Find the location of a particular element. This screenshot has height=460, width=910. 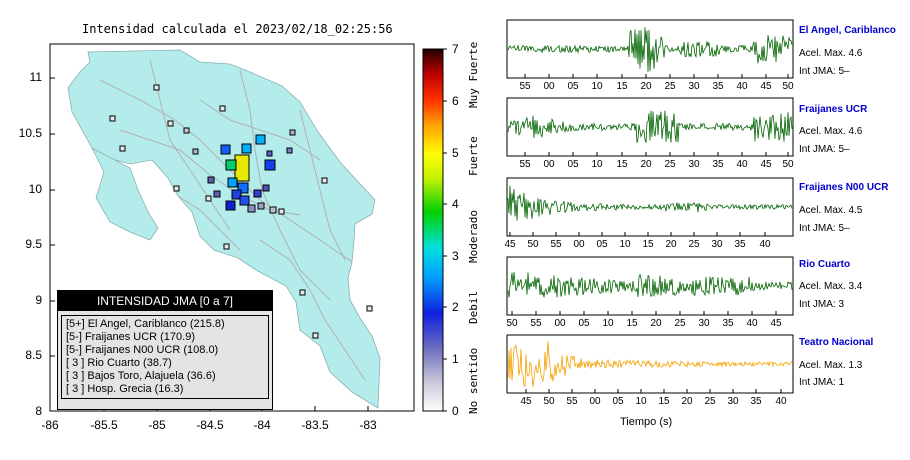

y-tick-label: 8 is located at coordinates (38, 411).